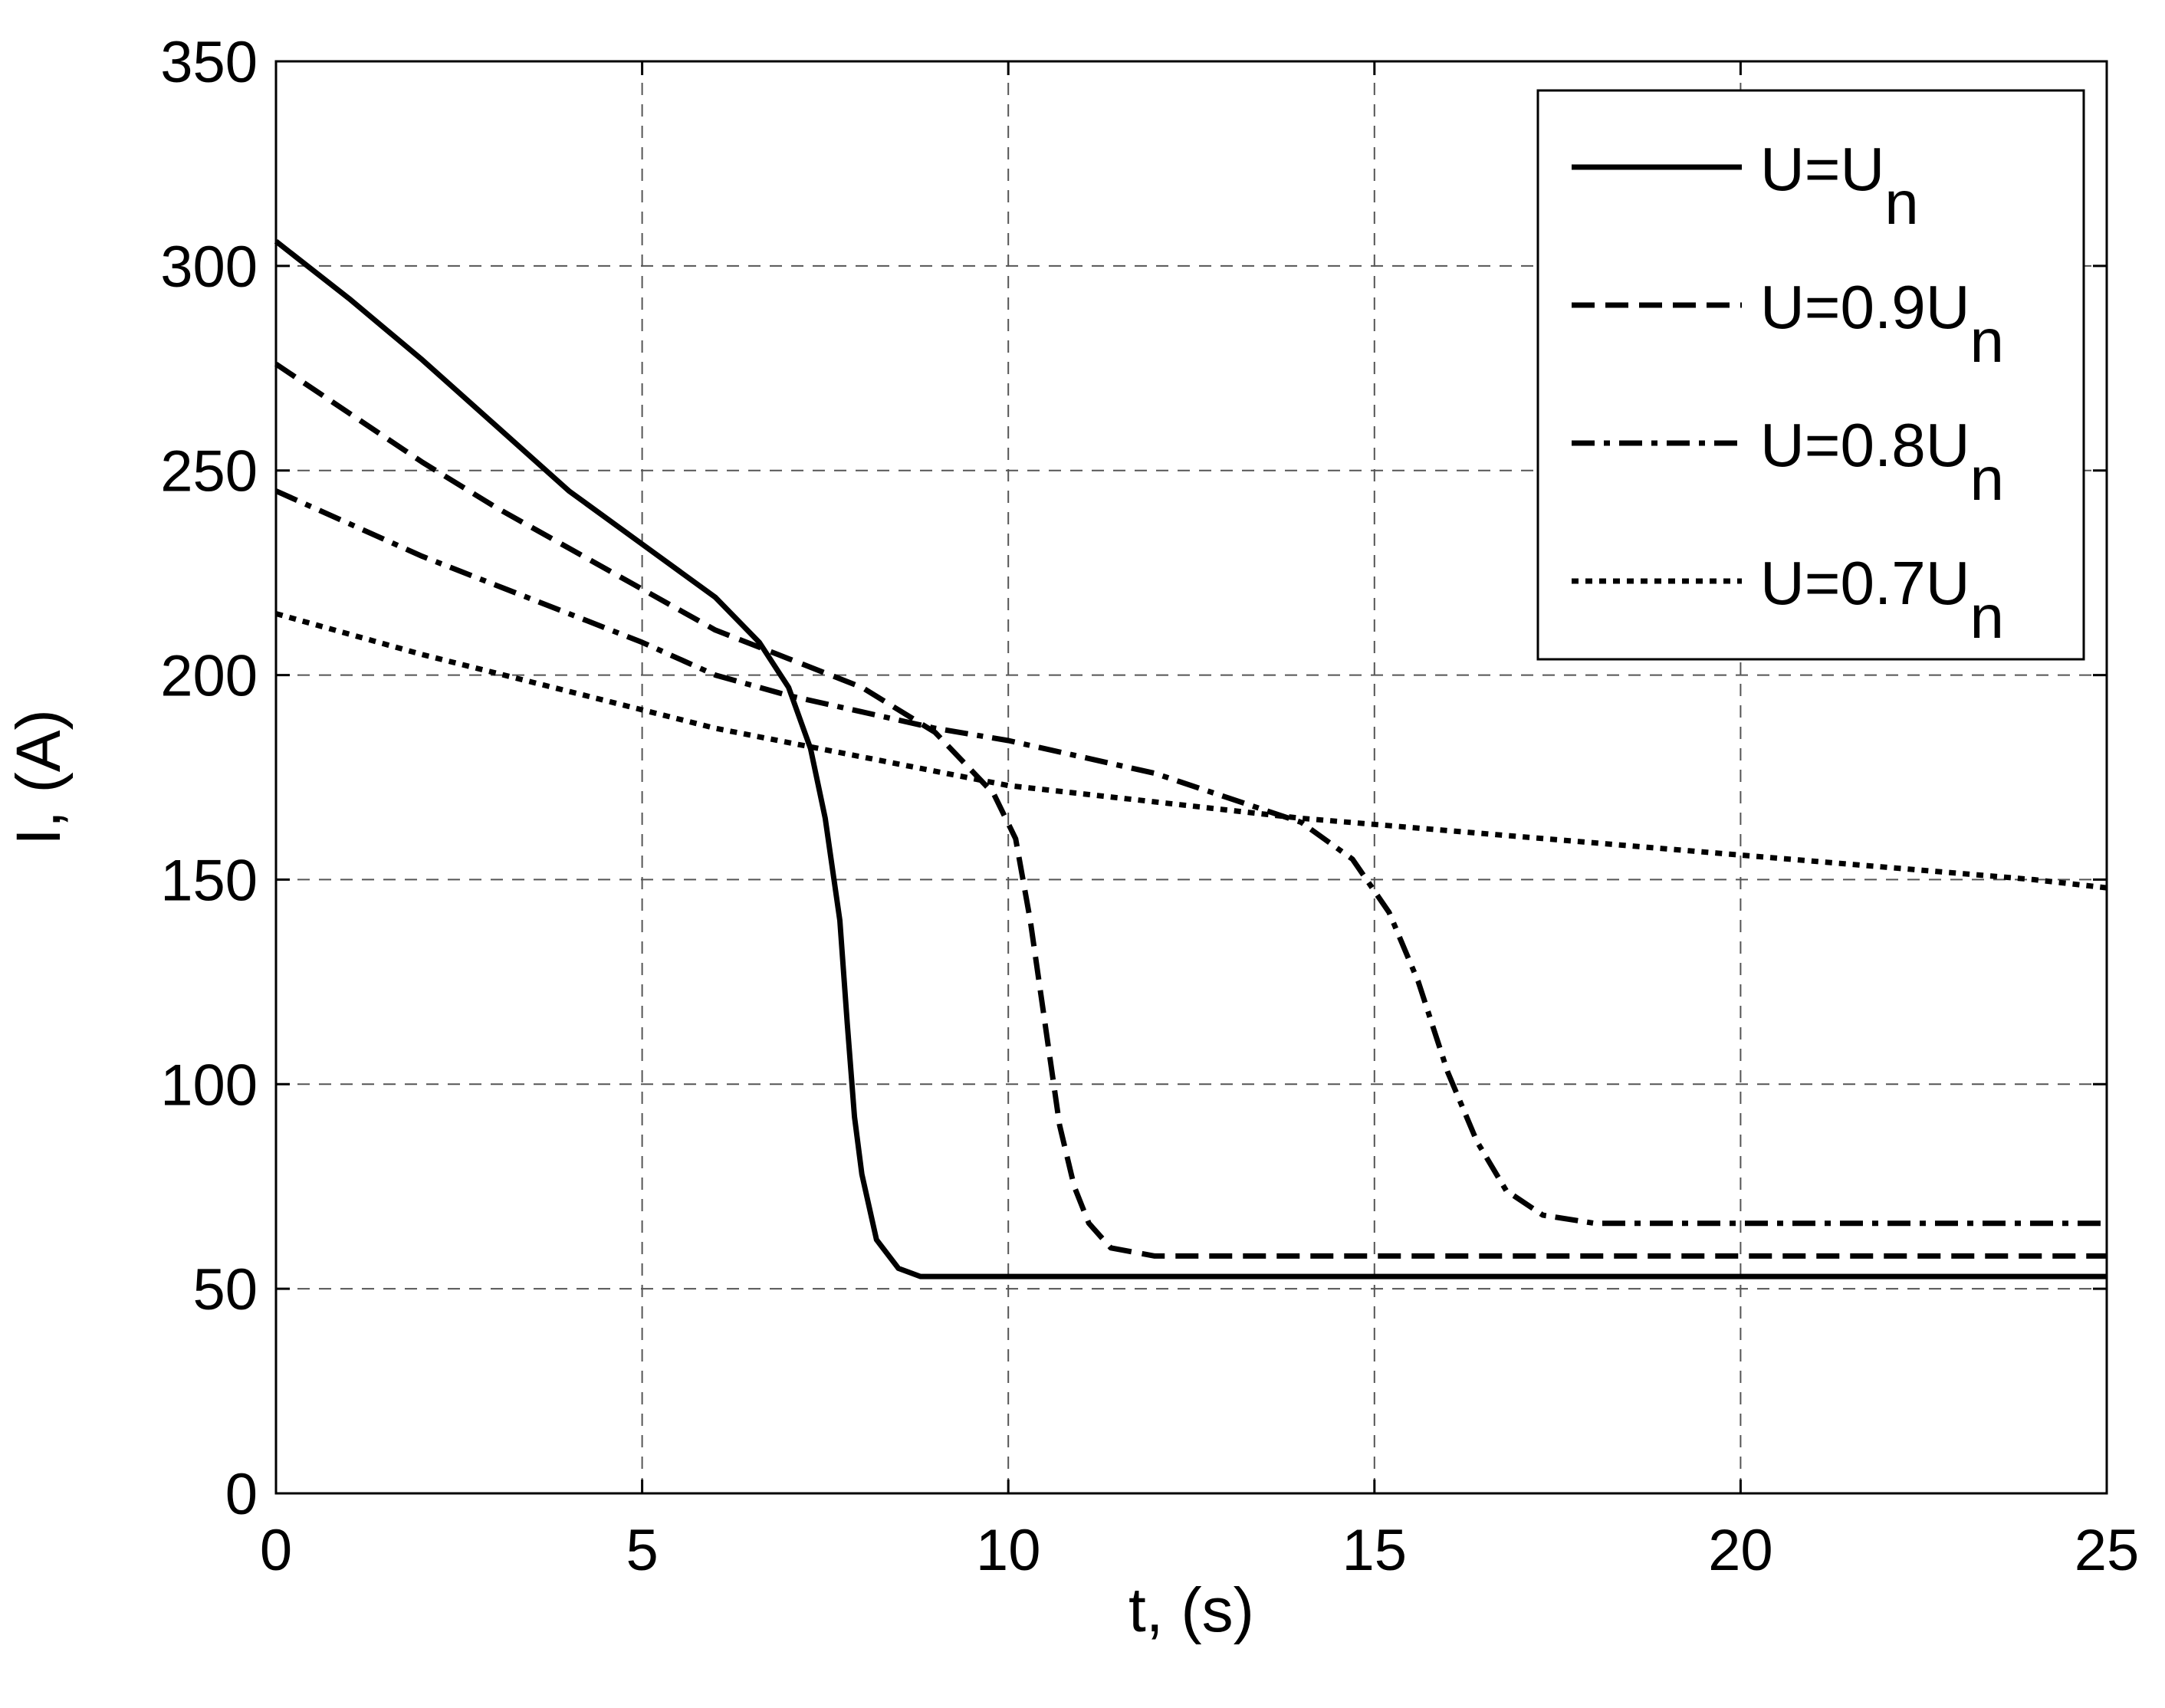  Describe the element at coordinates (1740, 1550) in the screenshot. I see `x-tick-label: 20` at that location.